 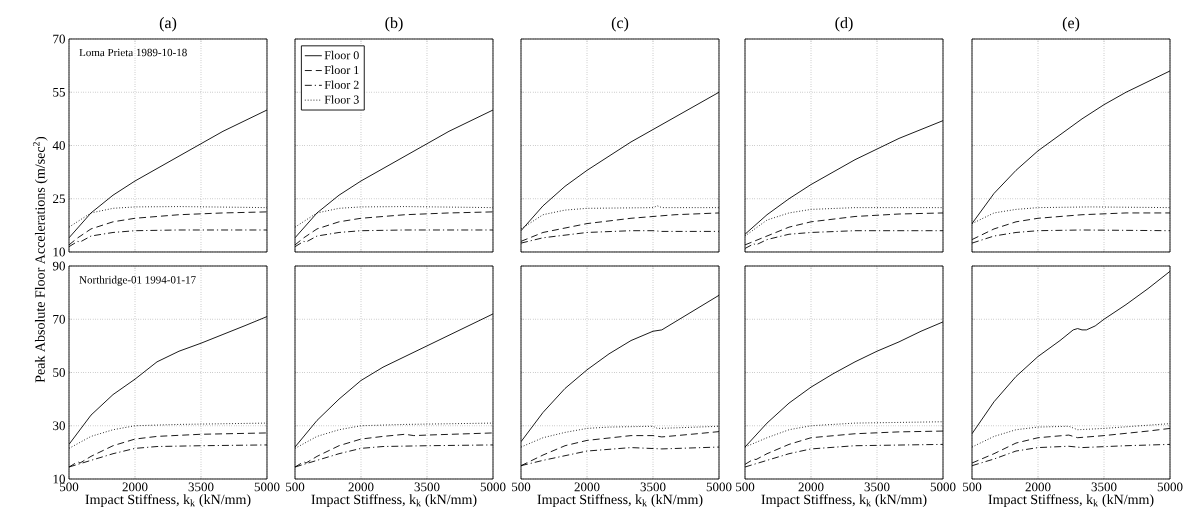 I want to click on chart-title: (a), so click(x=168, y=24).